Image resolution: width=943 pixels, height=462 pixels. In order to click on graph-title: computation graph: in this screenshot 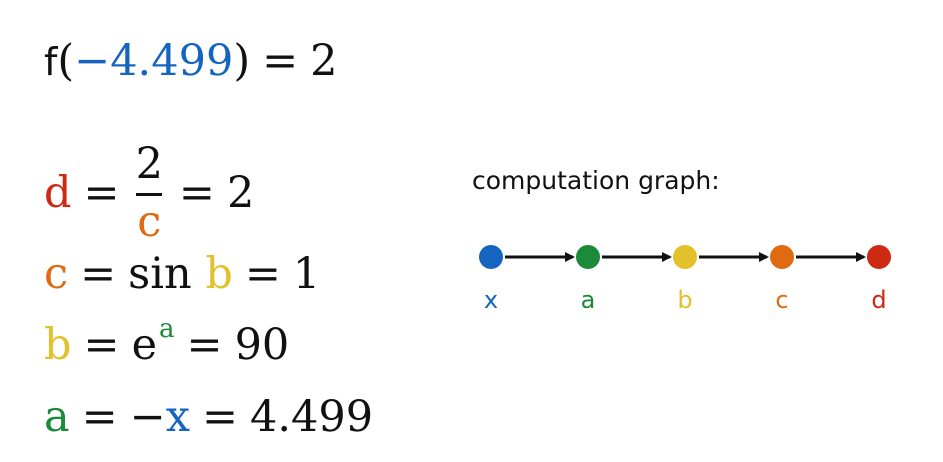, I will do `click(596, 180)`.